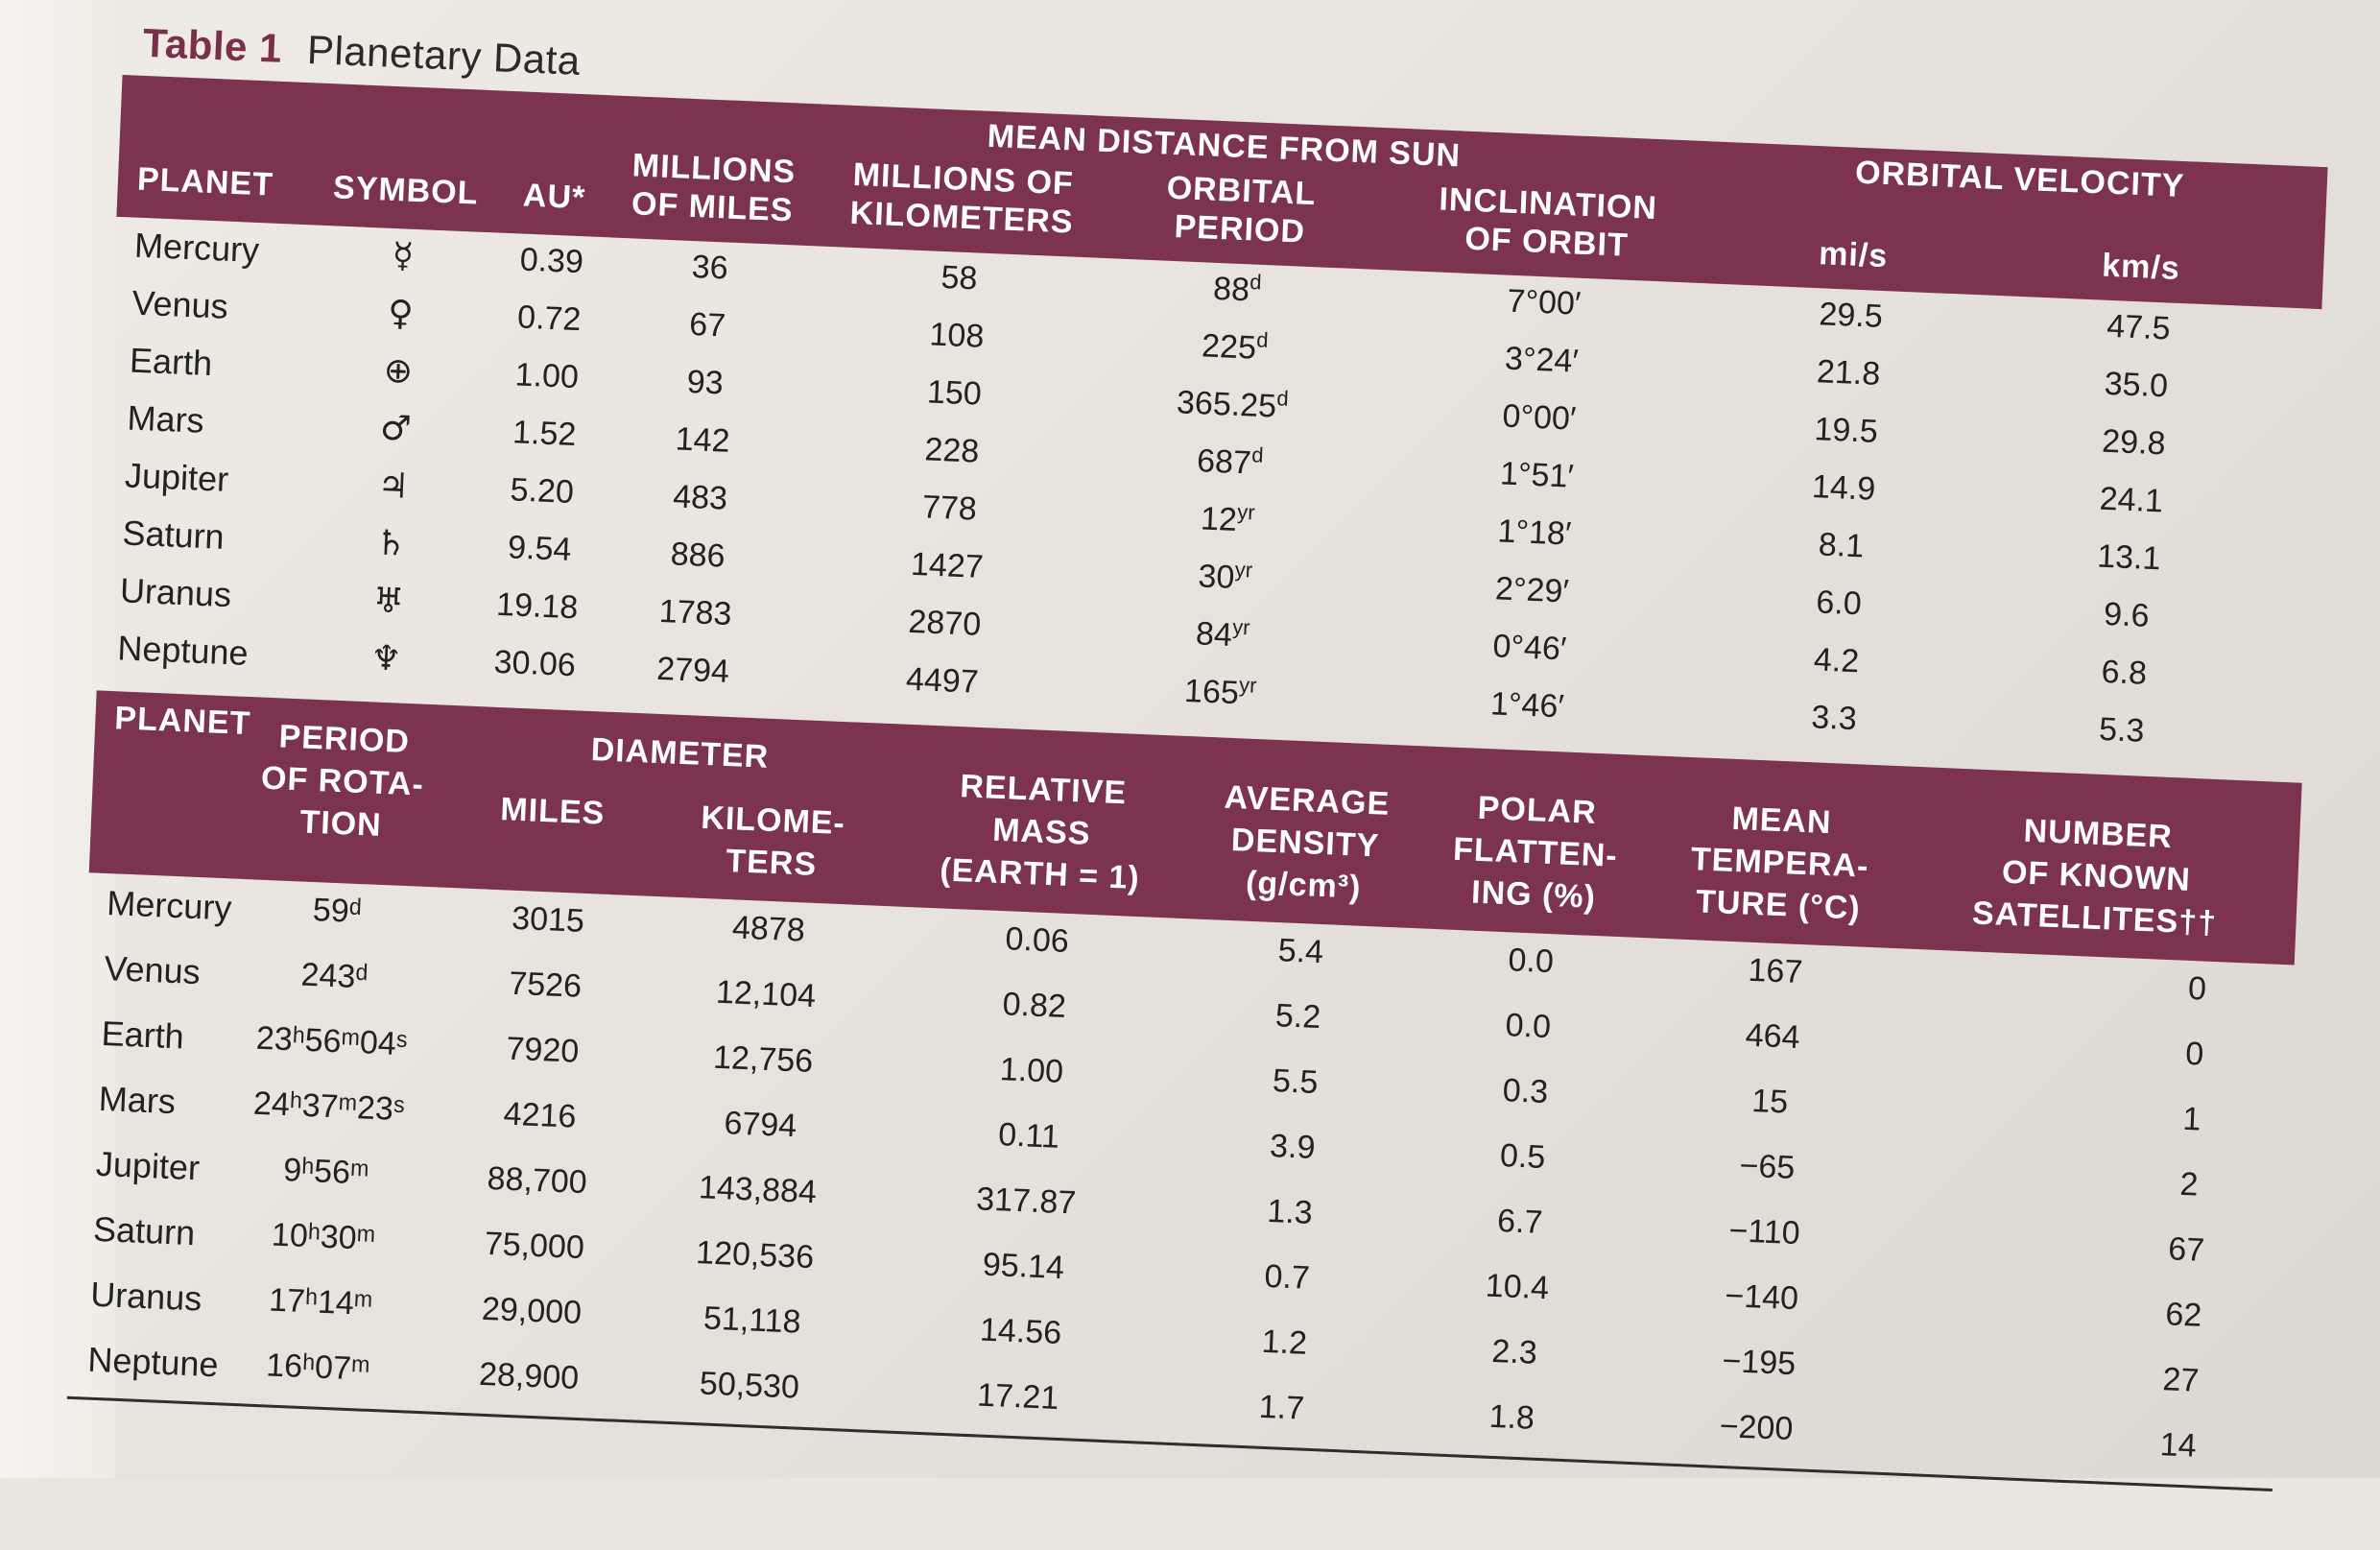 The image size is (2380, 1550). I want to click on flattening-value: 6.7, so click(1520, 1222).